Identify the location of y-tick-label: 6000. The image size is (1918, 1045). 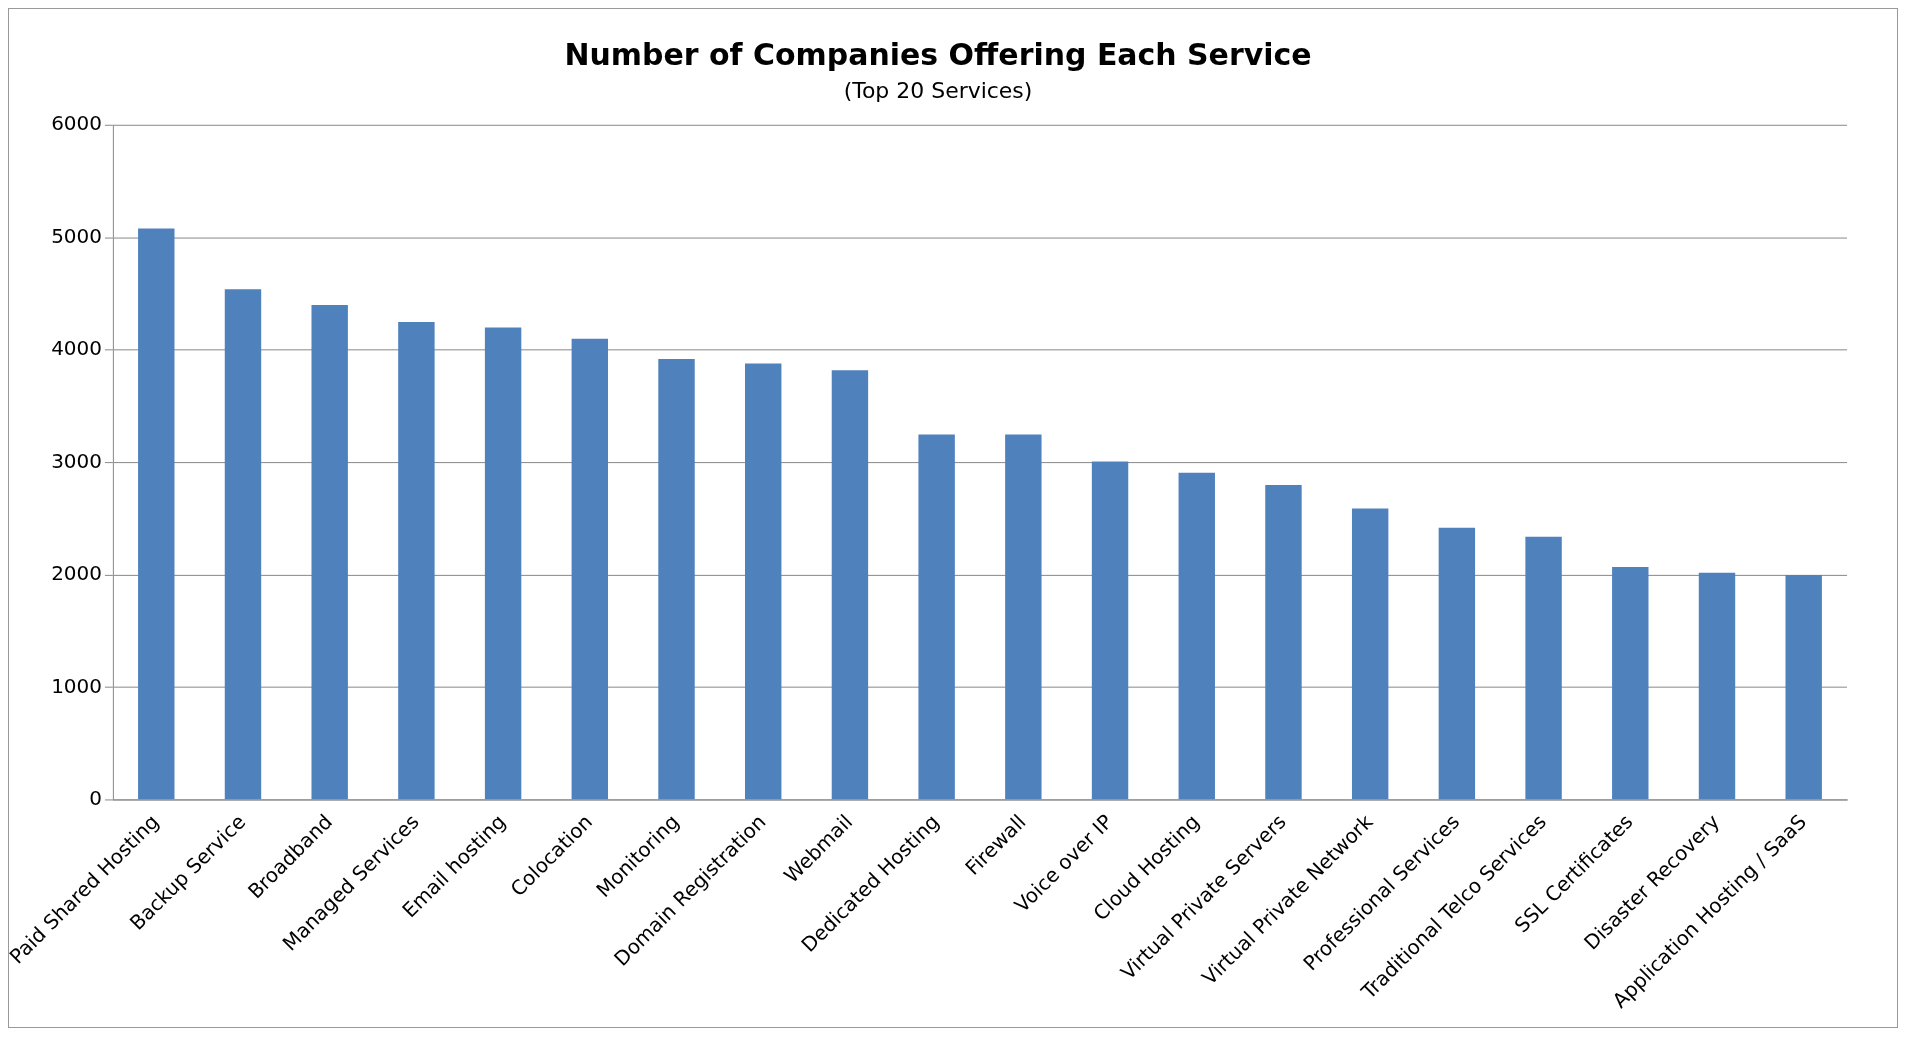
(76, 123).